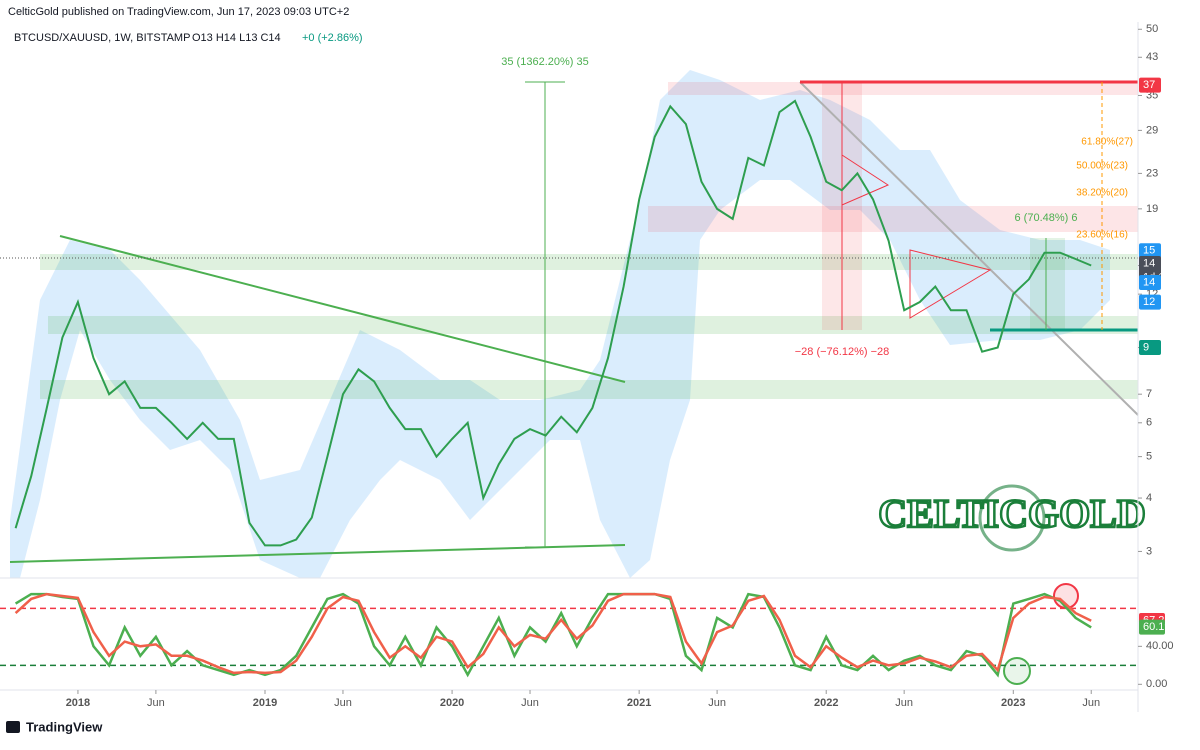 This screenshot has width=1200, height=750. What do you see at coordinates (1013, 703) in the screenshot?
I see `x-tick-label: 2023` at bounding box center [1013, 703].